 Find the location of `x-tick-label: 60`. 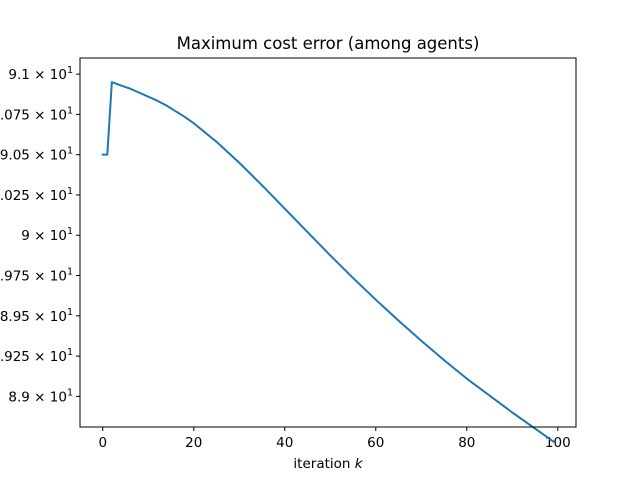

x-tick-label: 60 is located at coordinates (375, 443).